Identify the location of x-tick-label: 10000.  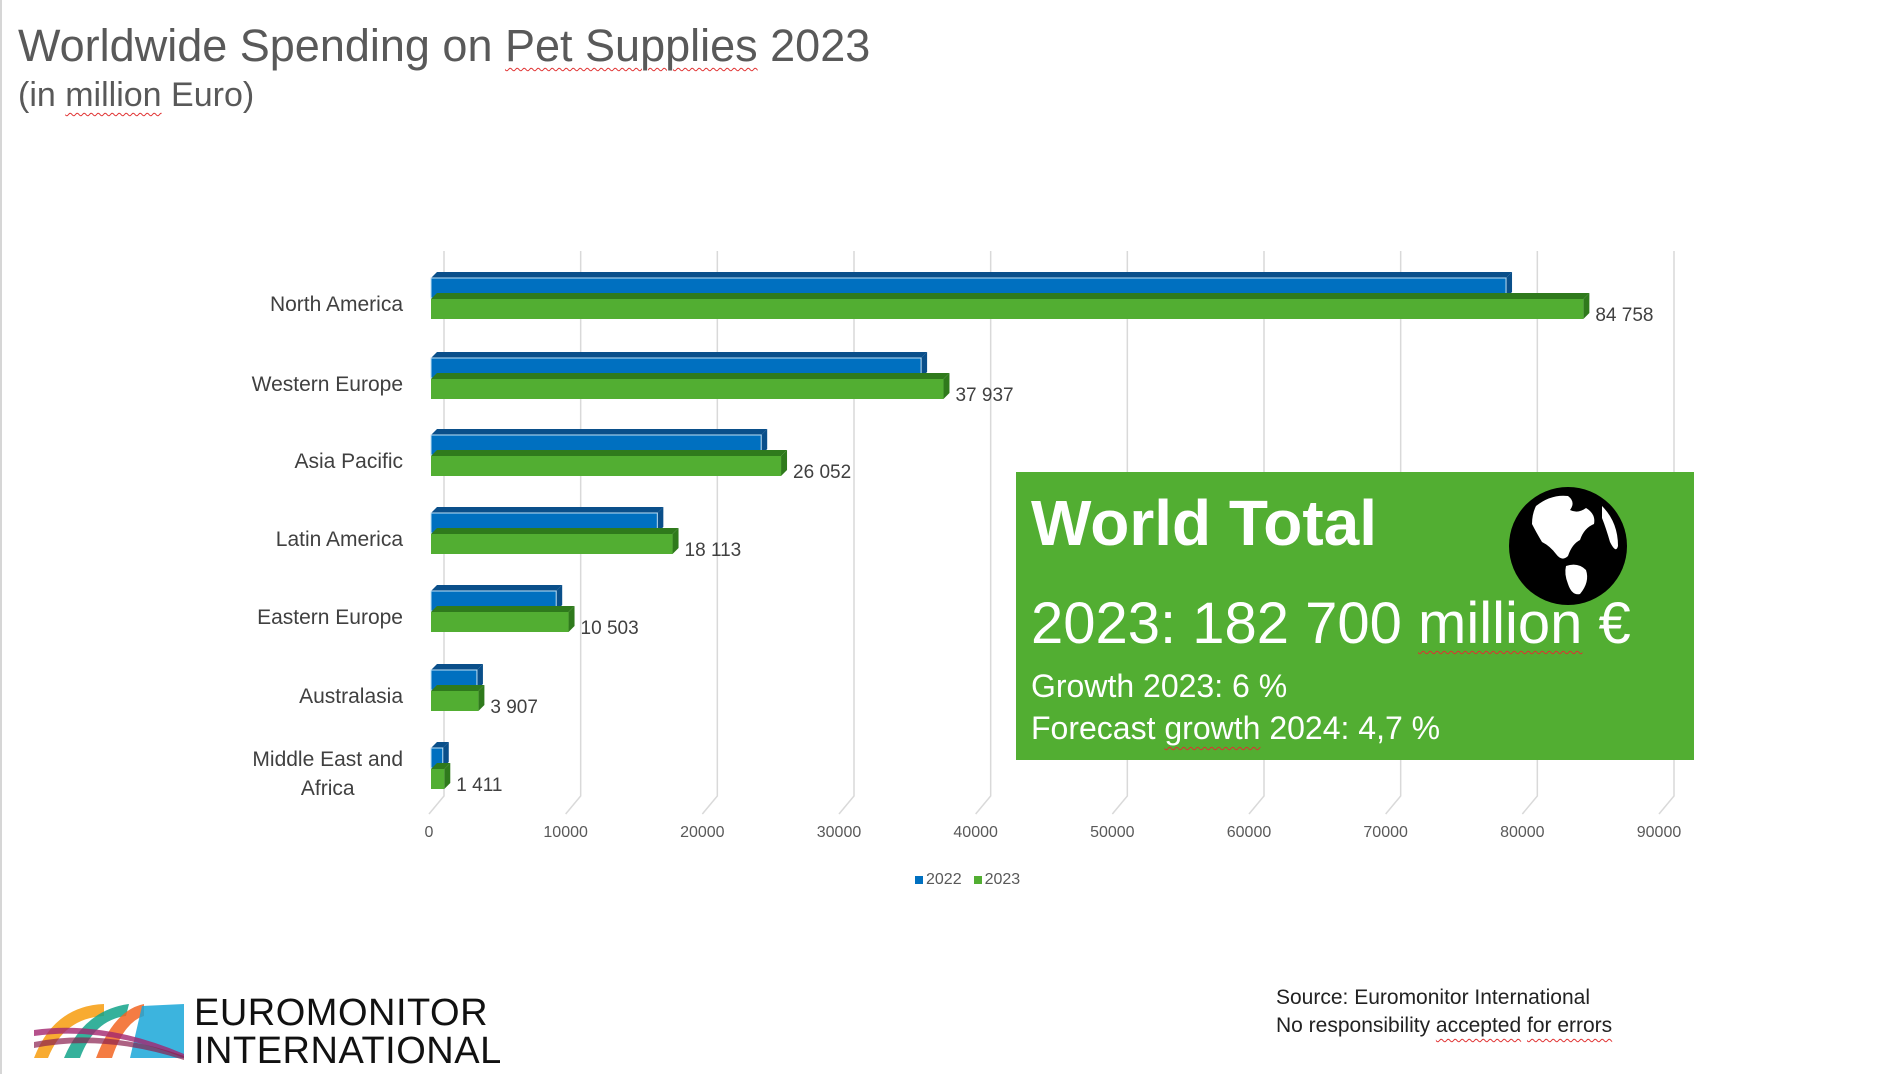
(565, 832).